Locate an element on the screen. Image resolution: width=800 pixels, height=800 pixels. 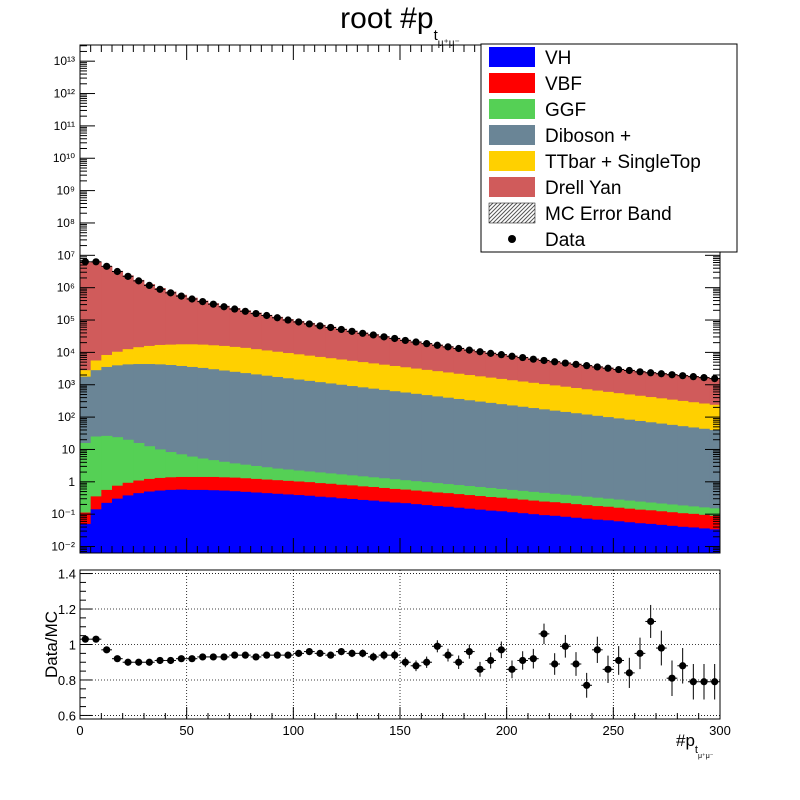
y-tick-label: 10¹² is located at coordinates (64, 94).